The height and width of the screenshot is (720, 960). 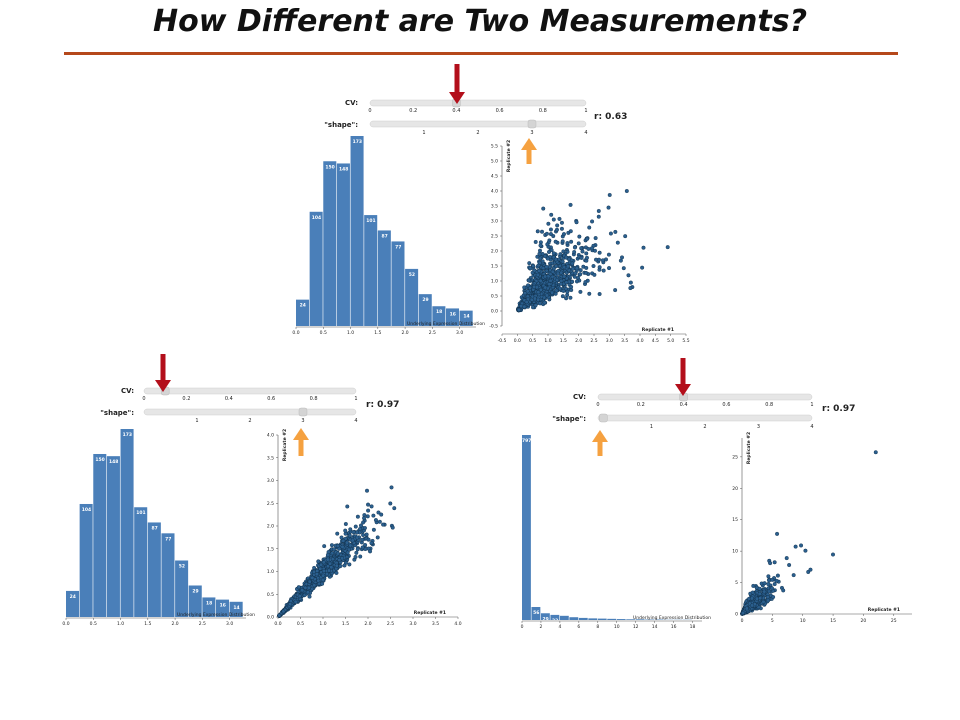 What do you see at coordinates (735, 520) in the screenshot?
I see `y-tick-label: 15` at bounding box center [735, 520].